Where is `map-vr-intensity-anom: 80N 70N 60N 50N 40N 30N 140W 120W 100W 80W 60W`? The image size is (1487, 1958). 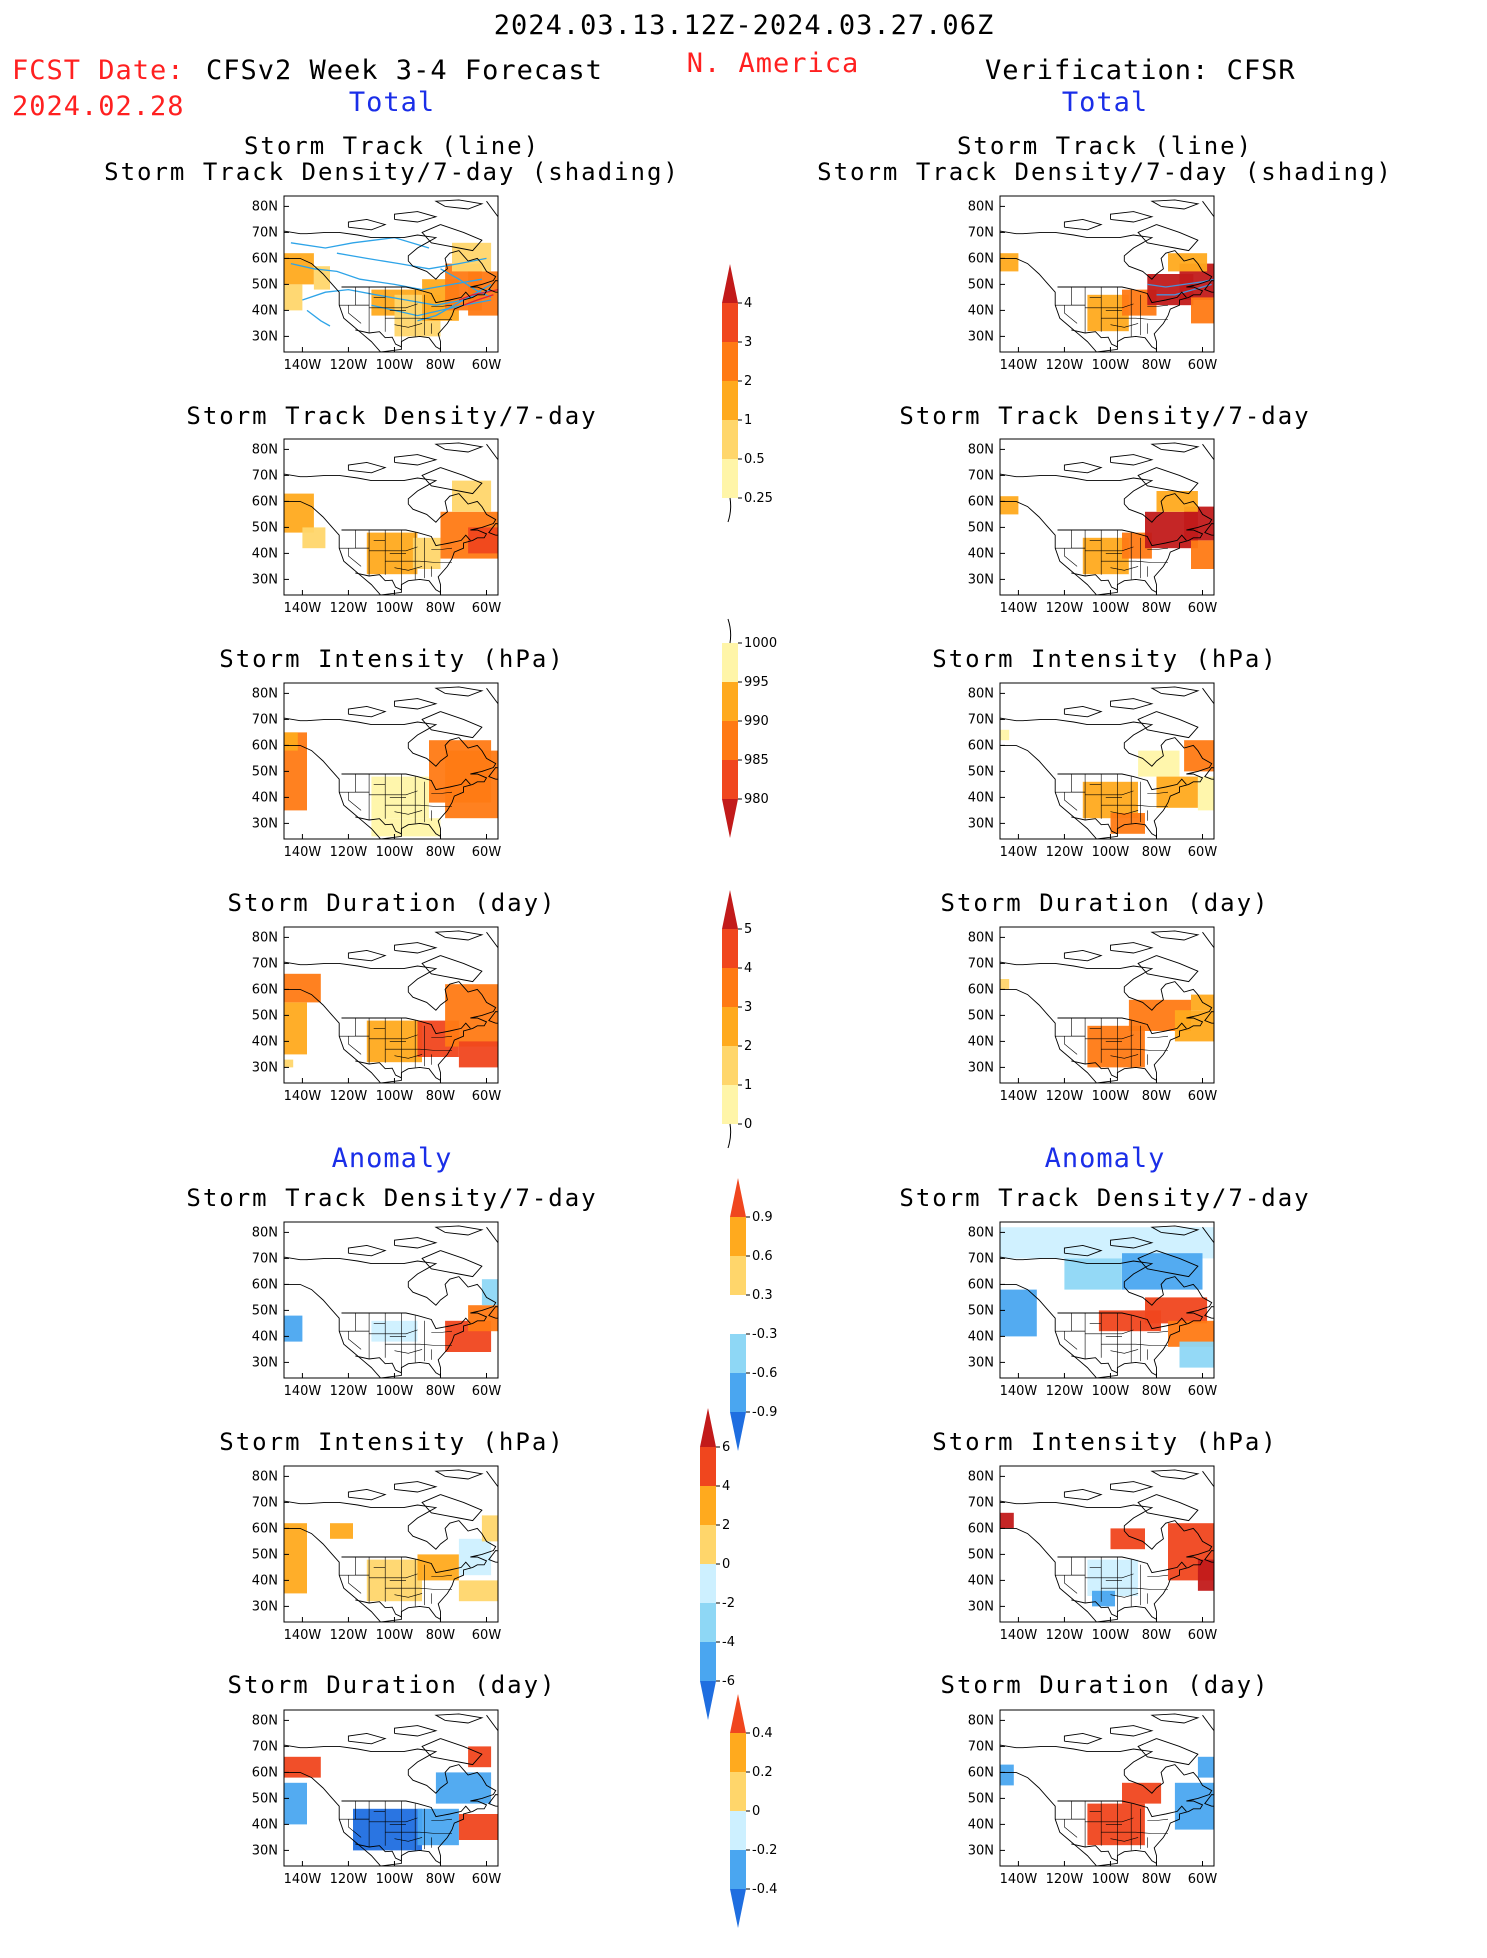 map-vr-intensity-anom: 80N 70N 60N 50N 40N 30N 140W 120W 100W 80W 60W is located at coordinates (1092, 1554).